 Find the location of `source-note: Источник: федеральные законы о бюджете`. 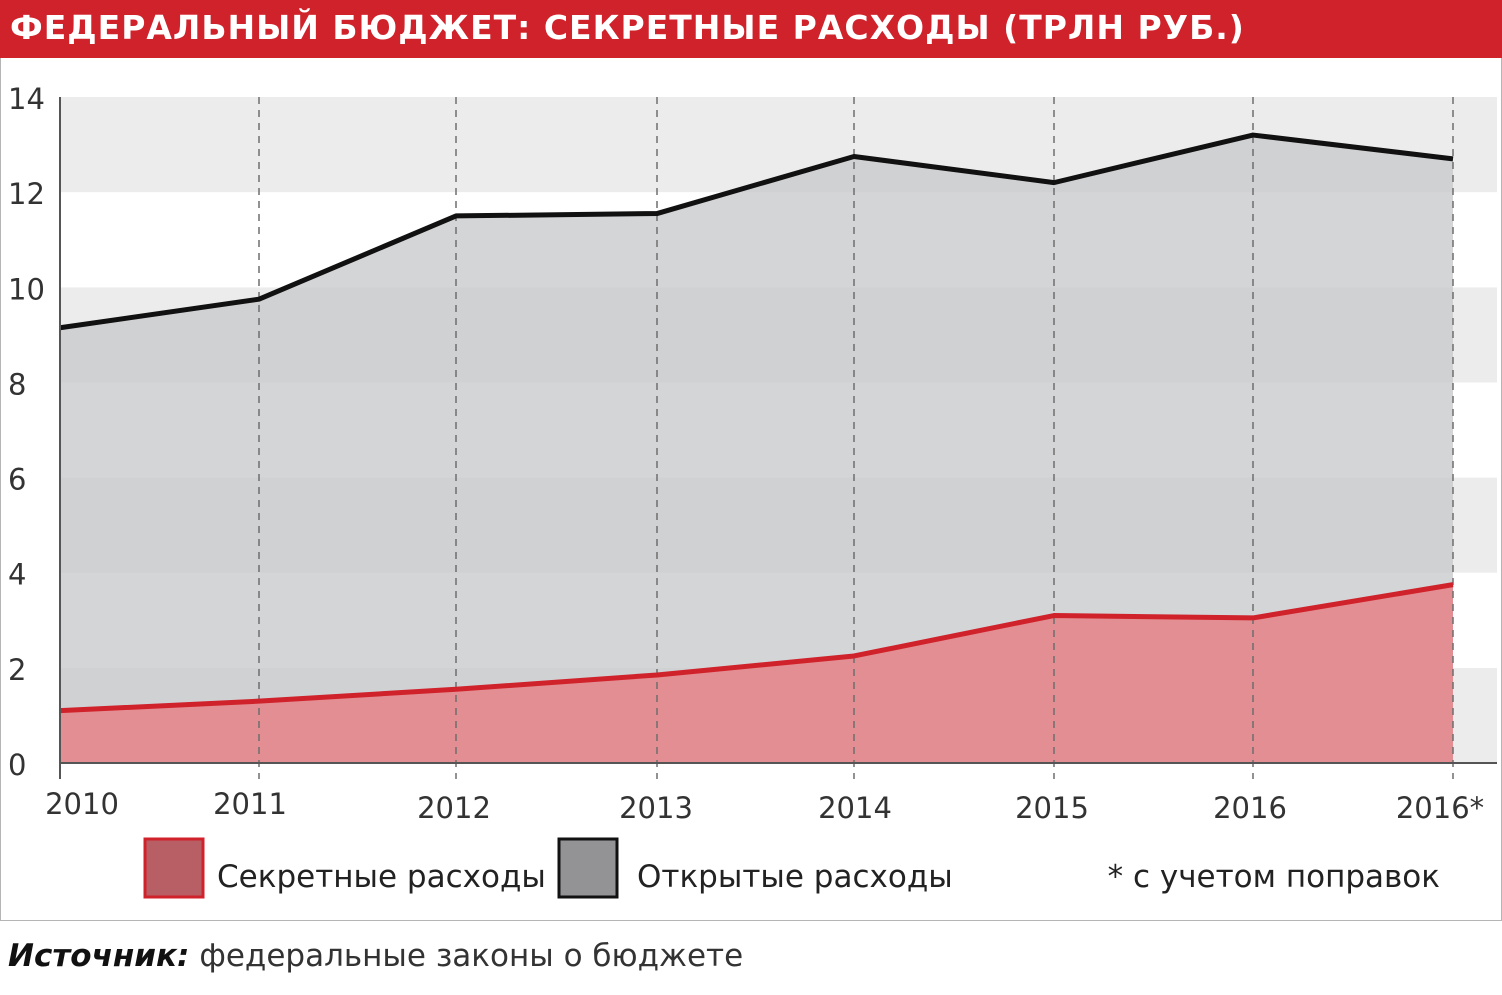

source-note: Источник: федеральные законы о бюджете is located at coordinates (375, 956).